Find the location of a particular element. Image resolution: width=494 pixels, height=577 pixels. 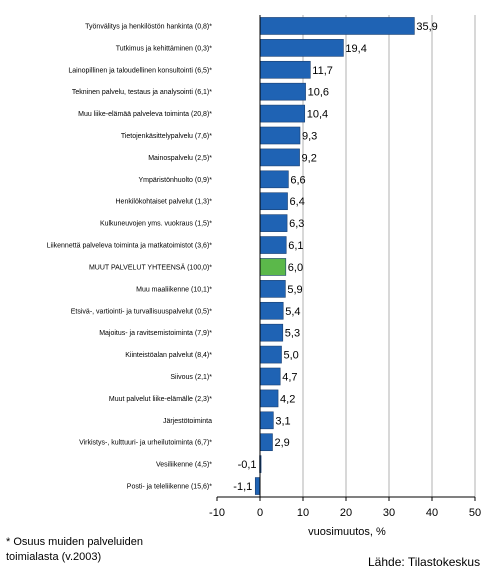

x-tick-label: 10 is located at coordinates (303, 513).